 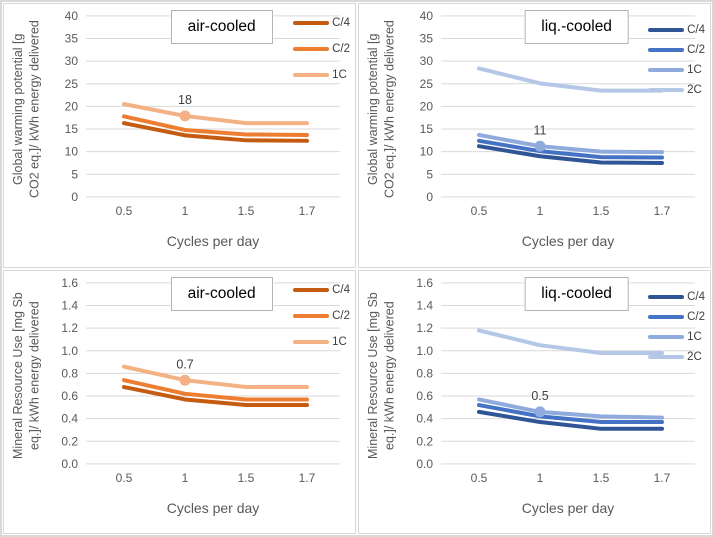 What do you see at coordinates (694, 90) in the screenshot?
I see `legend-label: 2C` at bounding box center [694, 90].